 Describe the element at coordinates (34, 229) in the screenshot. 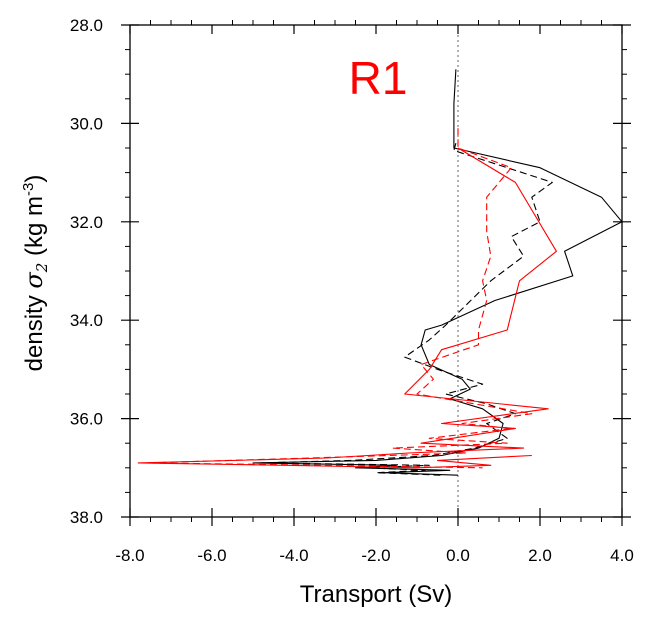

I see `y-axis-title-unit: (kg m` at that location.